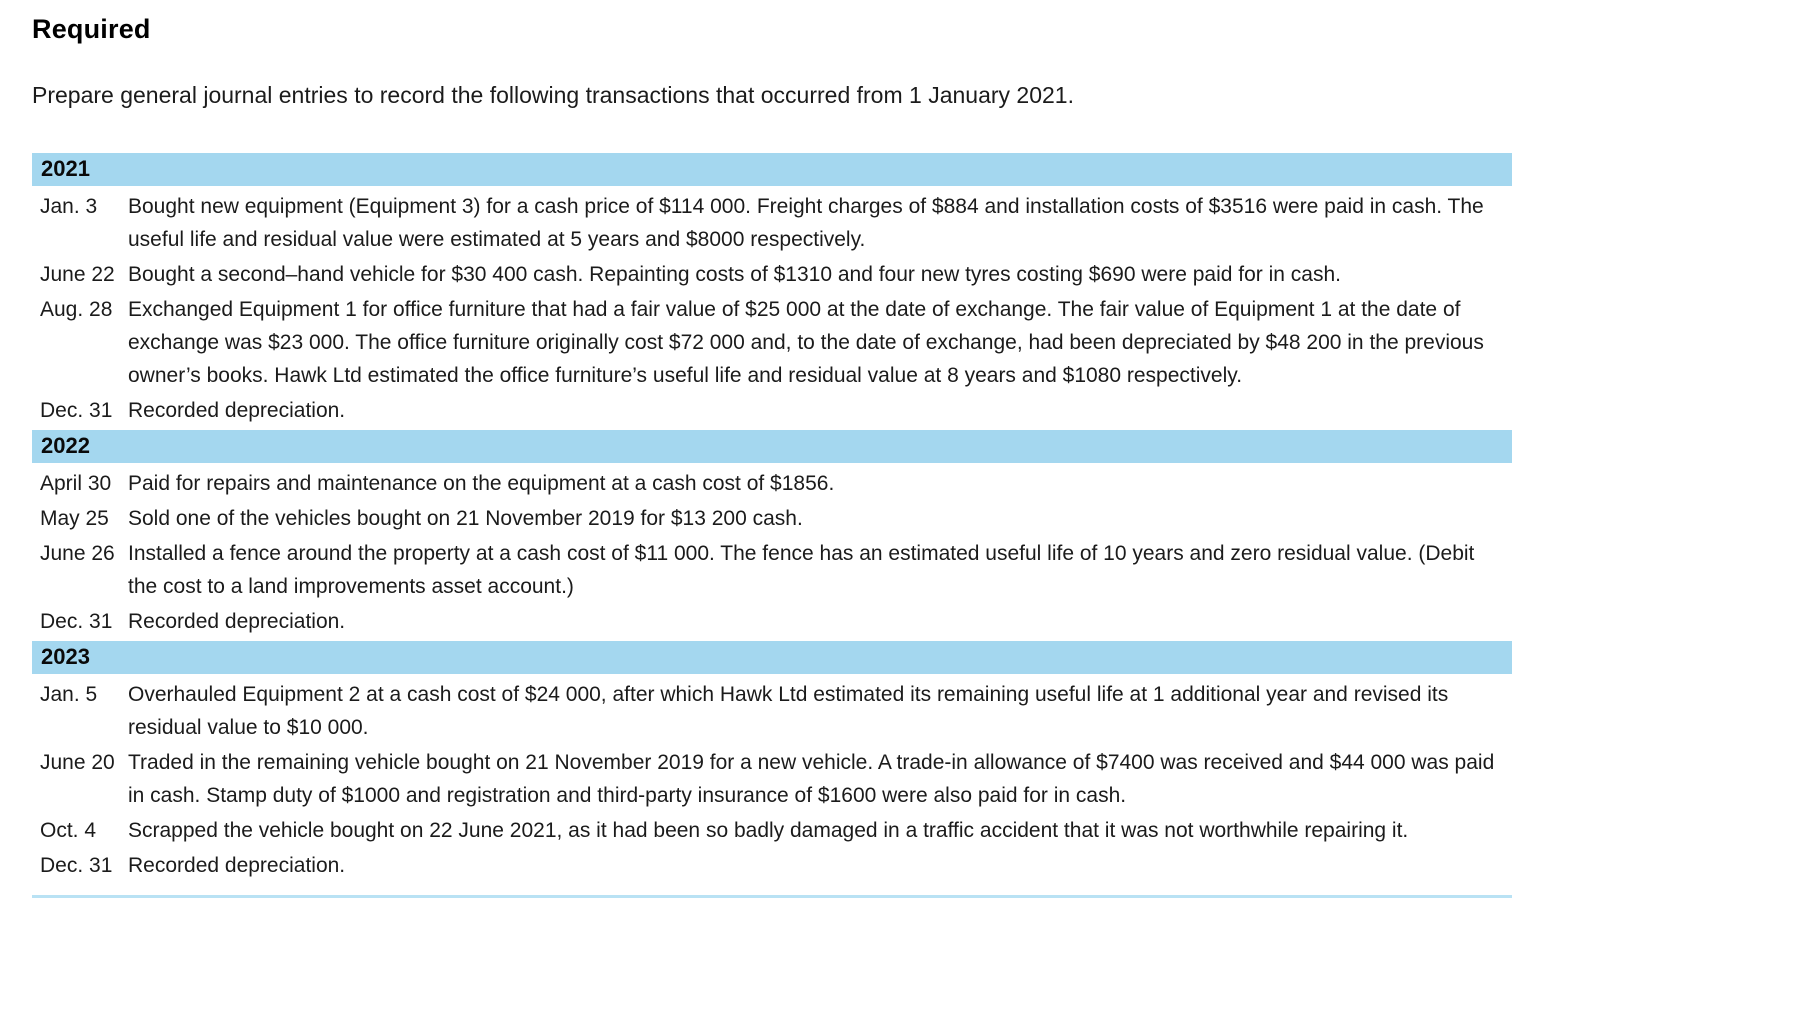  I want to click on page-title: Required, so click(91, 29).